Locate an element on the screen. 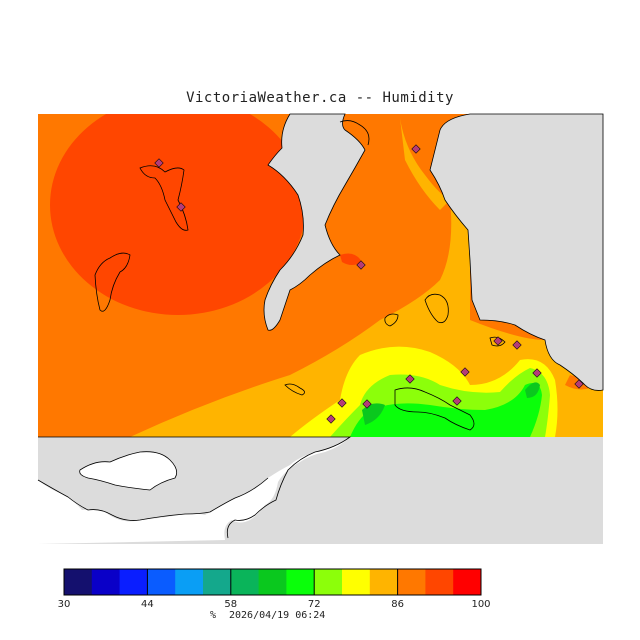 The width and height of the screenshot is (640, 640). legend-tick-label: 30 is located at coordinates (64, 604).